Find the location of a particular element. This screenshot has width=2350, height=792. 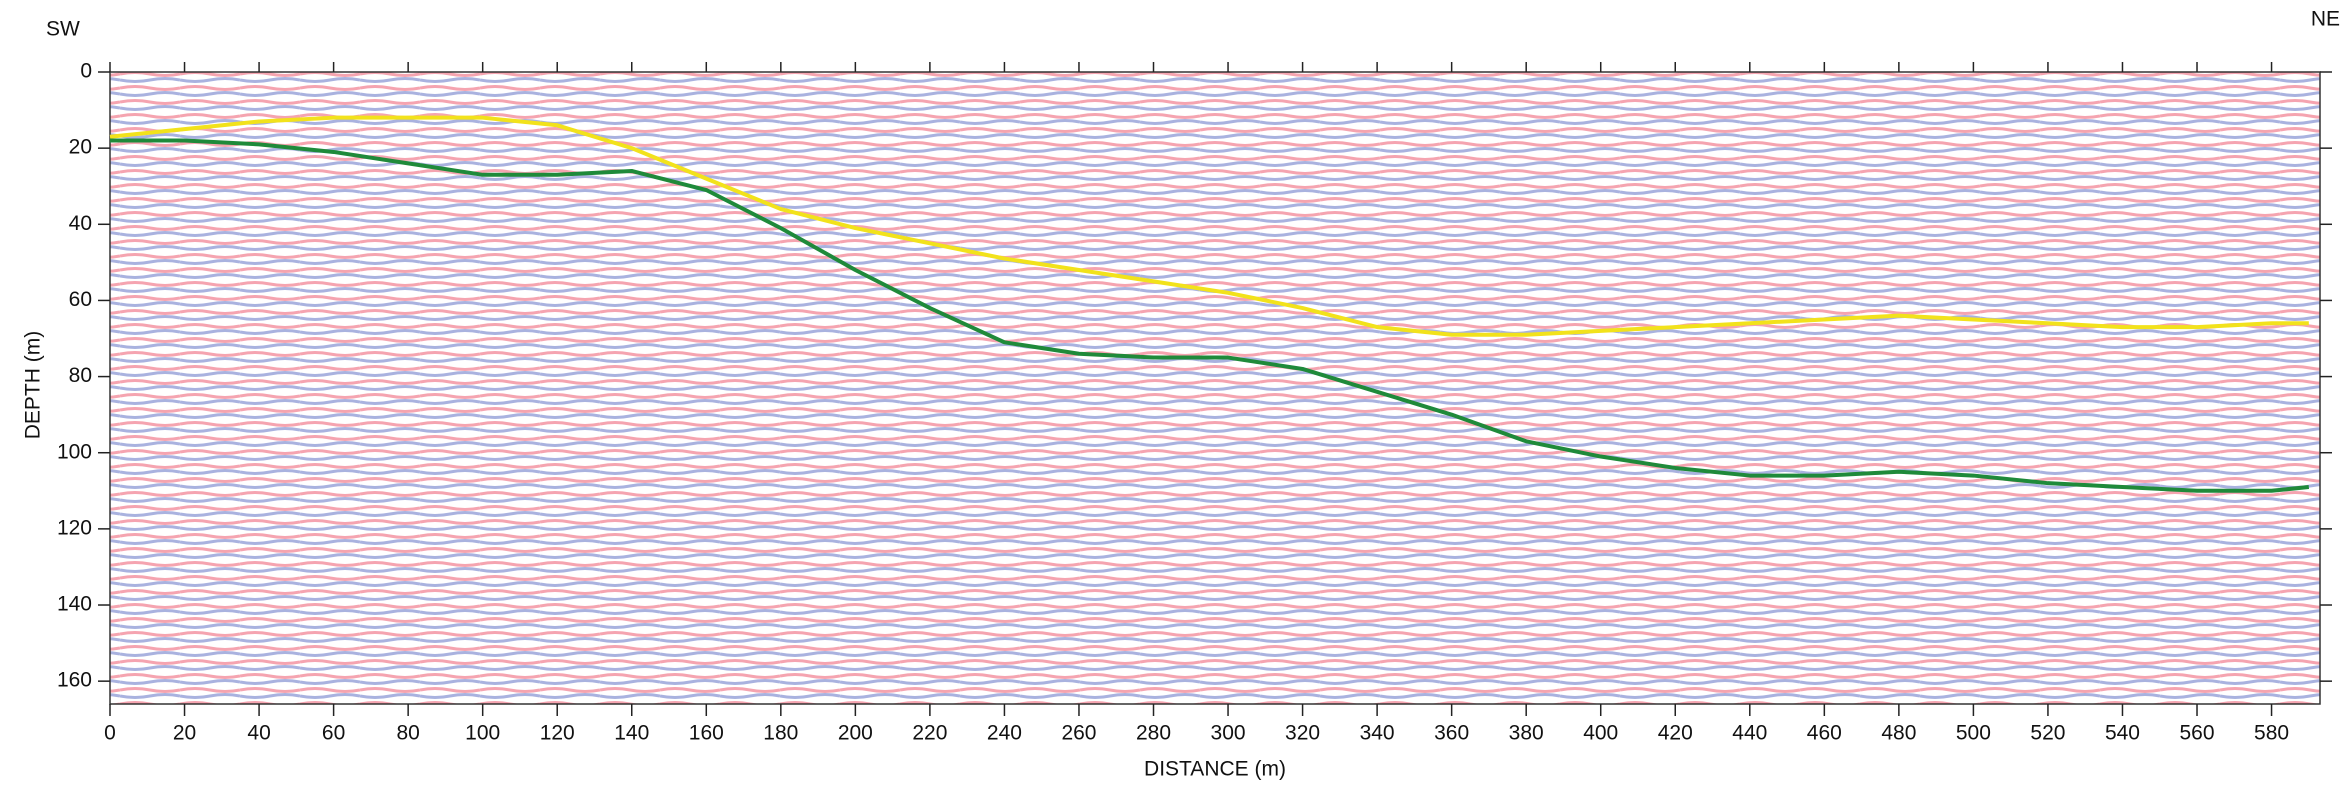

x-tick-label: 320 is located at coordinates (1302, 733).